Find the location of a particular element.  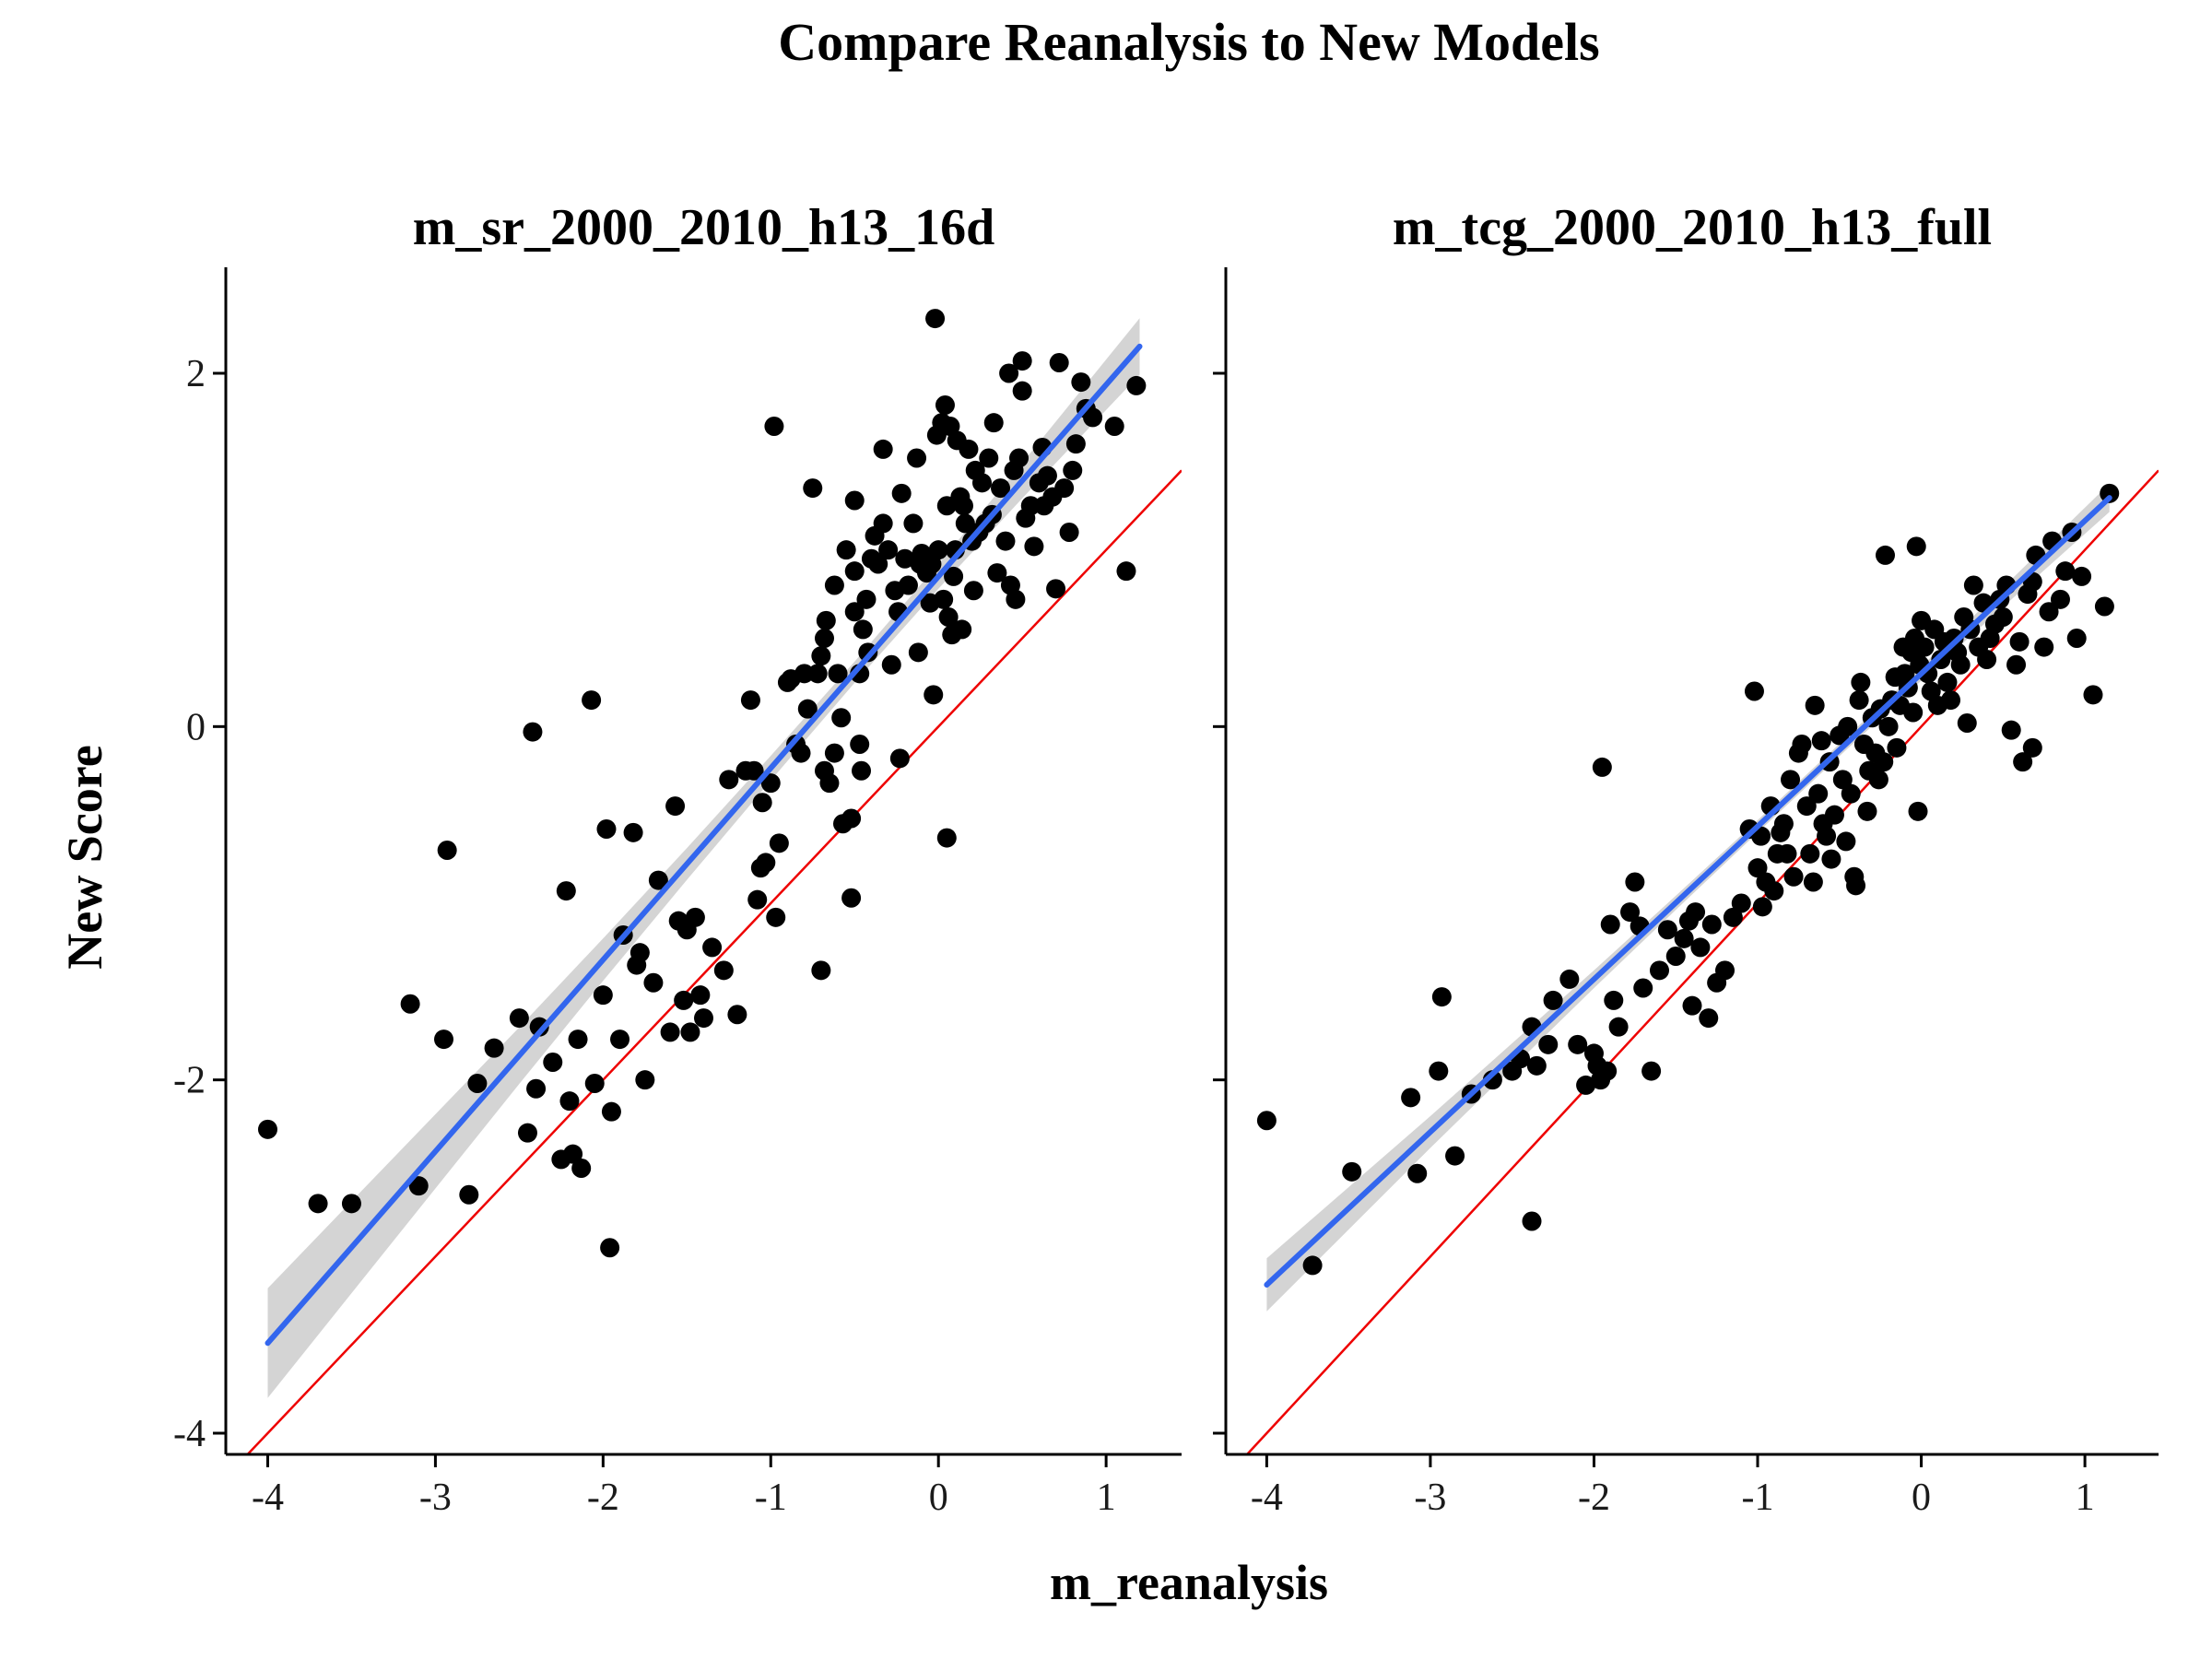

panel-title: m_sr_2000_2010_h13_16d is located at coordinates (704, 227).